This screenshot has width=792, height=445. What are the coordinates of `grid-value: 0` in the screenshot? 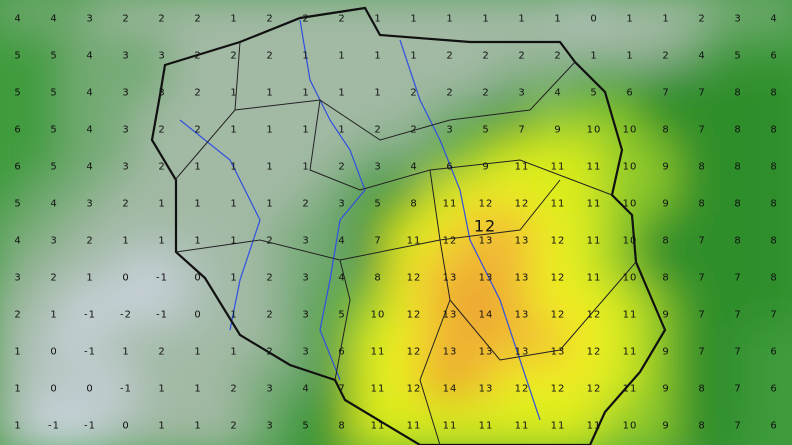 It's located at (126, 426).